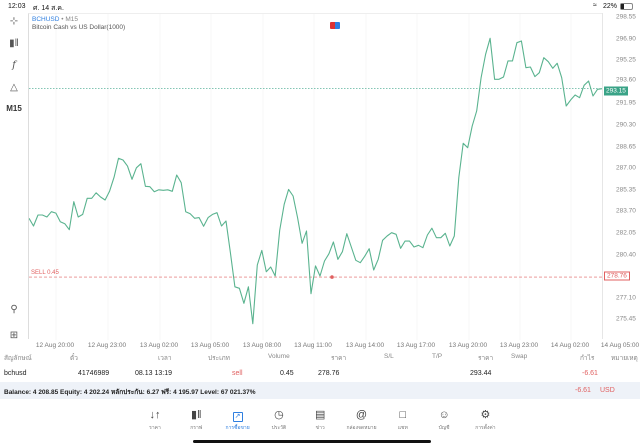  I want to click on position-open-price: 278.76, so click(329, 373).